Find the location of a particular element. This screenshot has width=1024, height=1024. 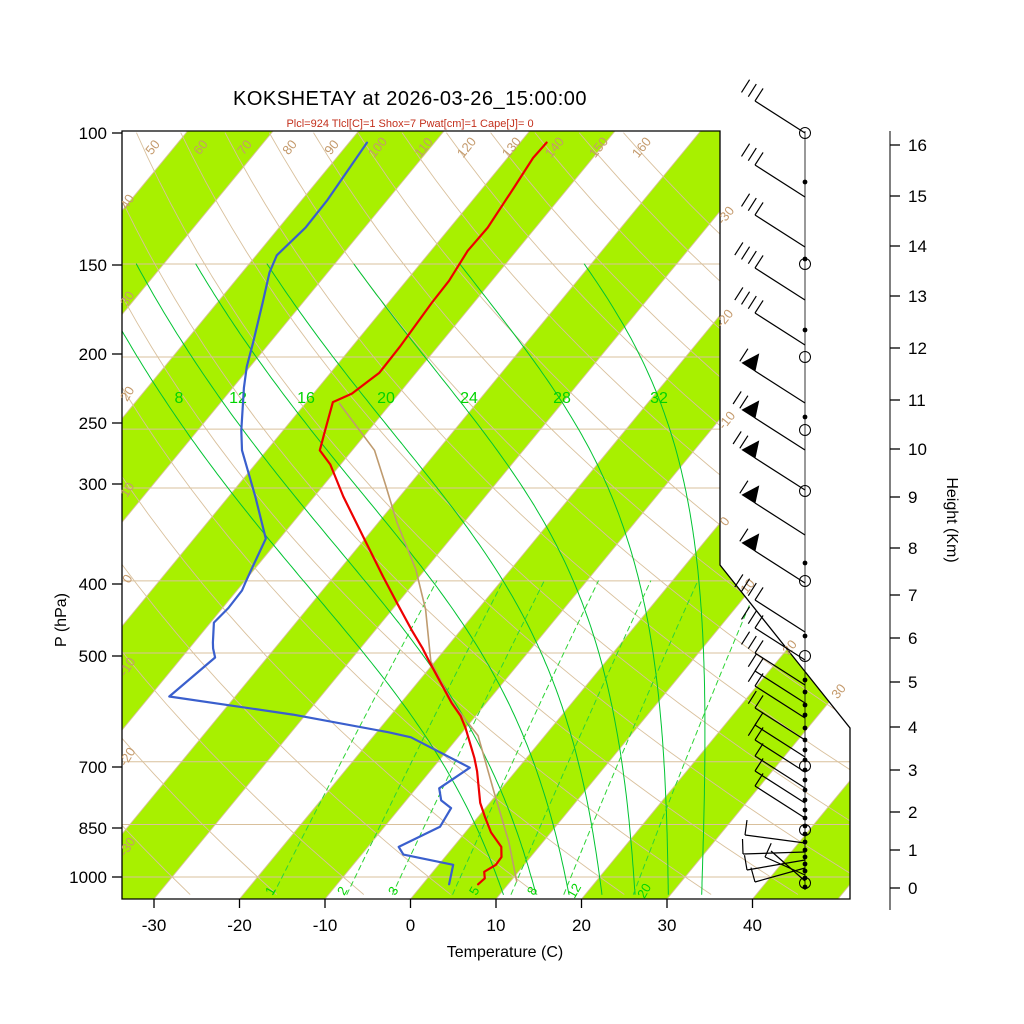

svg-text: 850 is located at coordinates (93, 828).